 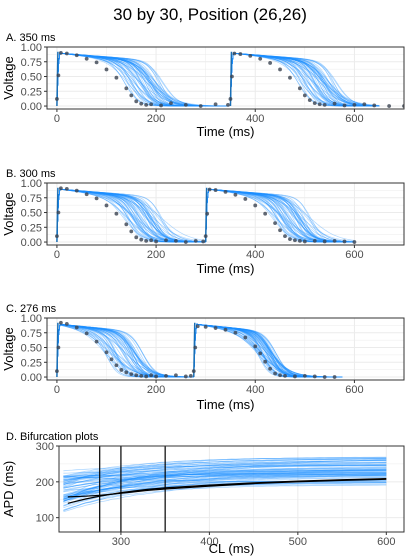 I want to click on panel-title: B. 300 ms, so click(x=31, y=174).